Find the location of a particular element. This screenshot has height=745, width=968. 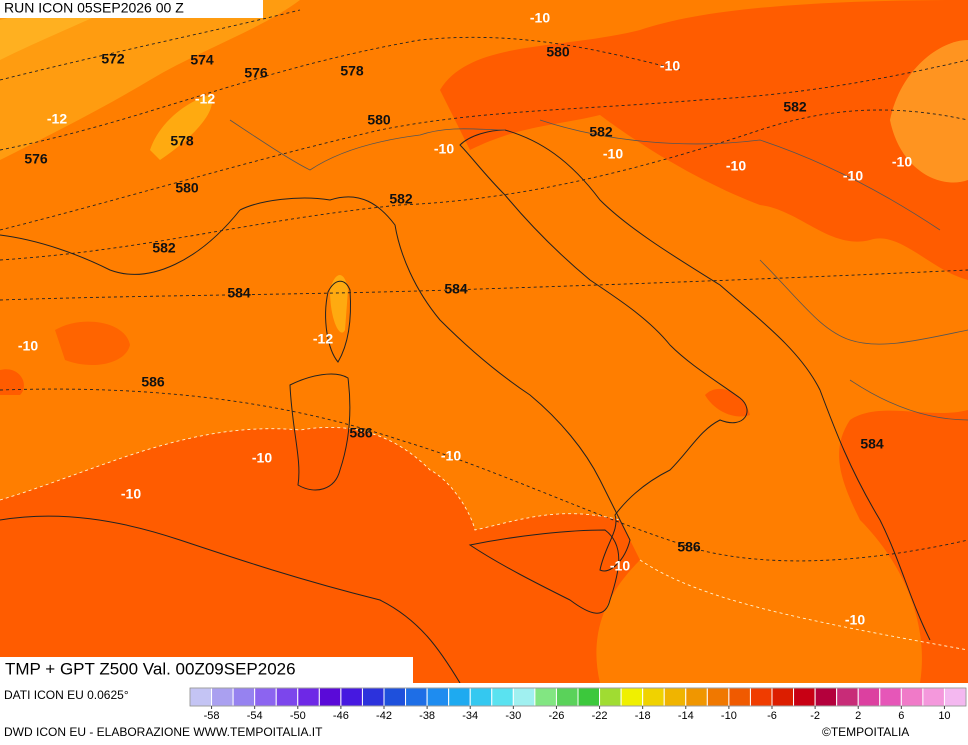

legend-tick-label: -22 is located at coordinates (600, 716).